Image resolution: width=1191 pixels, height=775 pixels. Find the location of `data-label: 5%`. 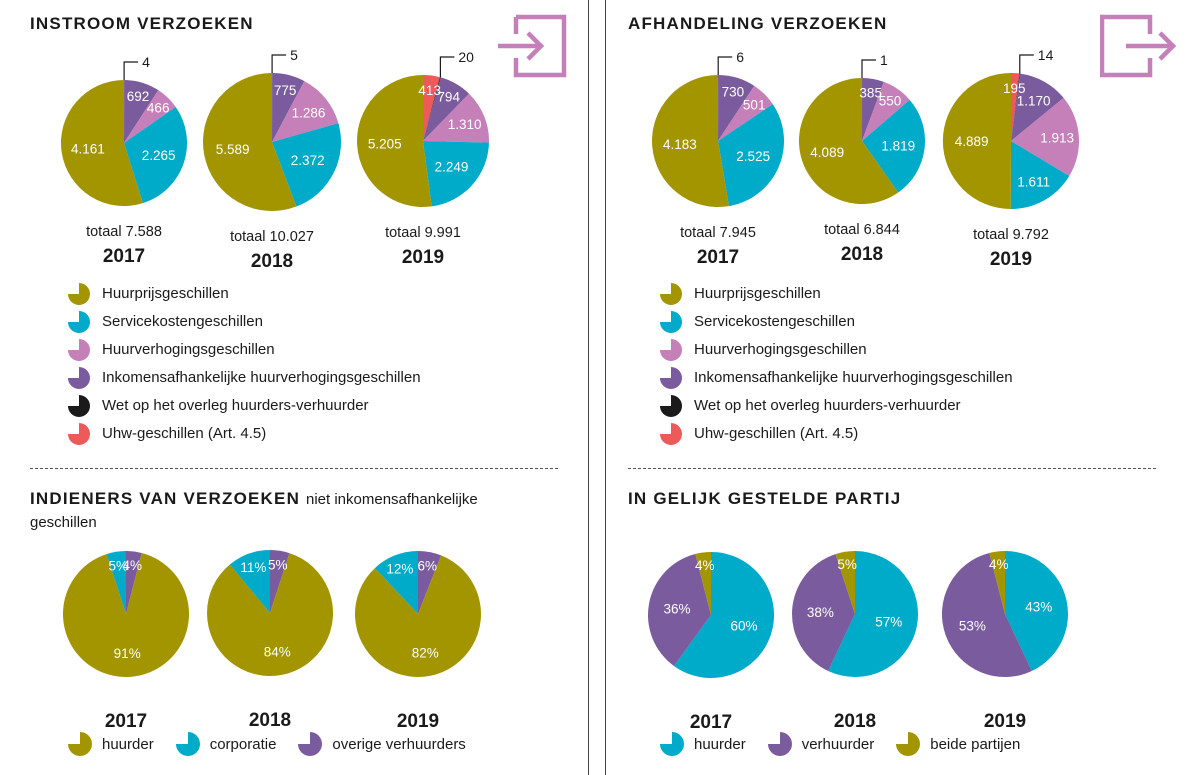

data-label: 5% is located at coordinates (847, 564).